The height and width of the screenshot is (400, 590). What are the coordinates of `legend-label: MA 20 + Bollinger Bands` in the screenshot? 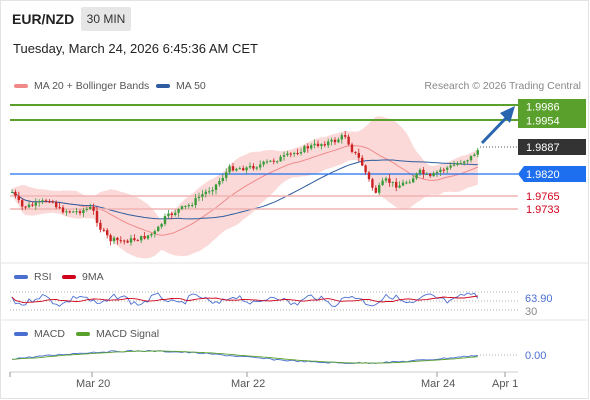 It's located at (92, 86).